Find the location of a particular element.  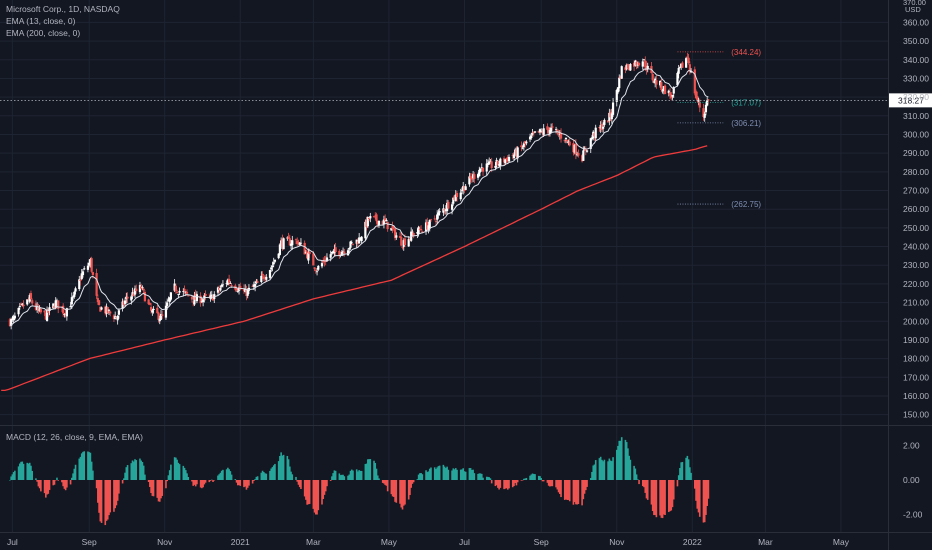

price-tick-label: 290.00 is located at coordinates (916, 153).